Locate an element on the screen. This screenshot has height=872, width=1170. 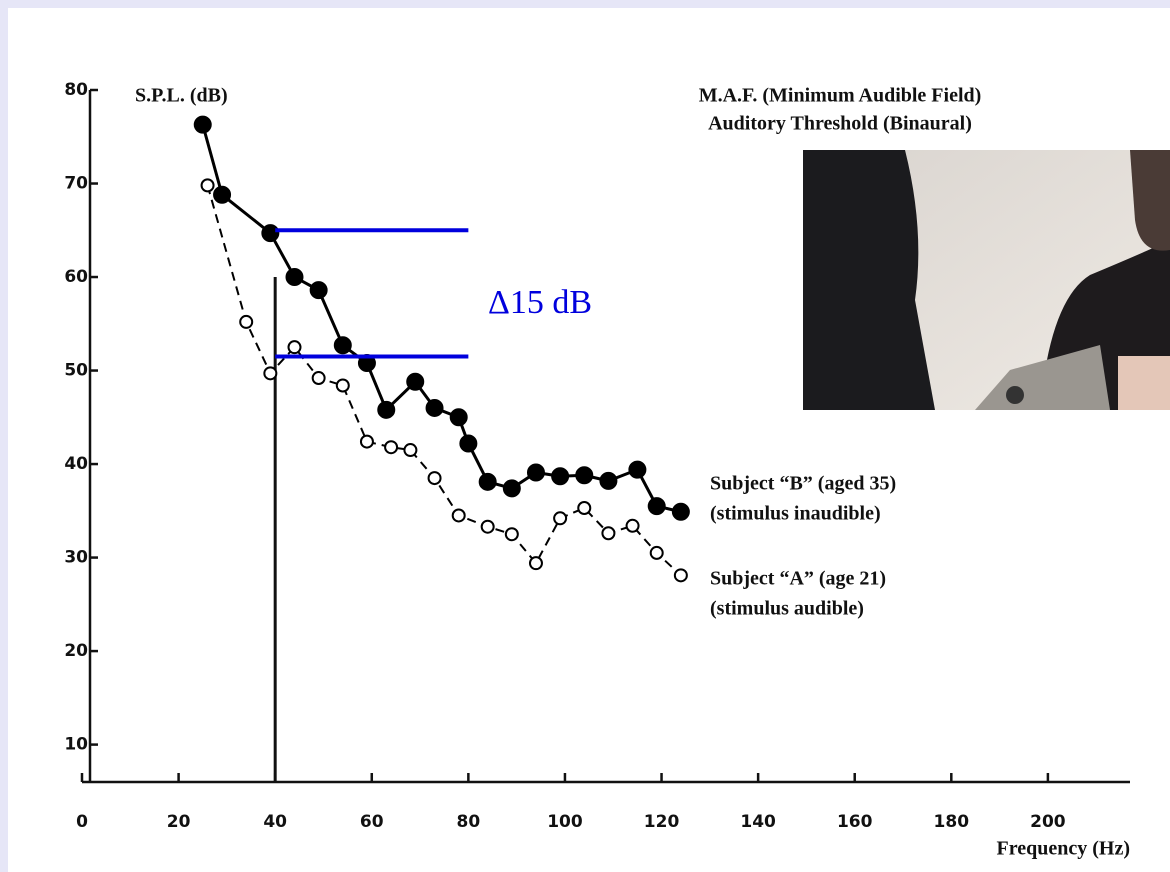
x-tick-label: 80 is located at coordinates (469, 822).